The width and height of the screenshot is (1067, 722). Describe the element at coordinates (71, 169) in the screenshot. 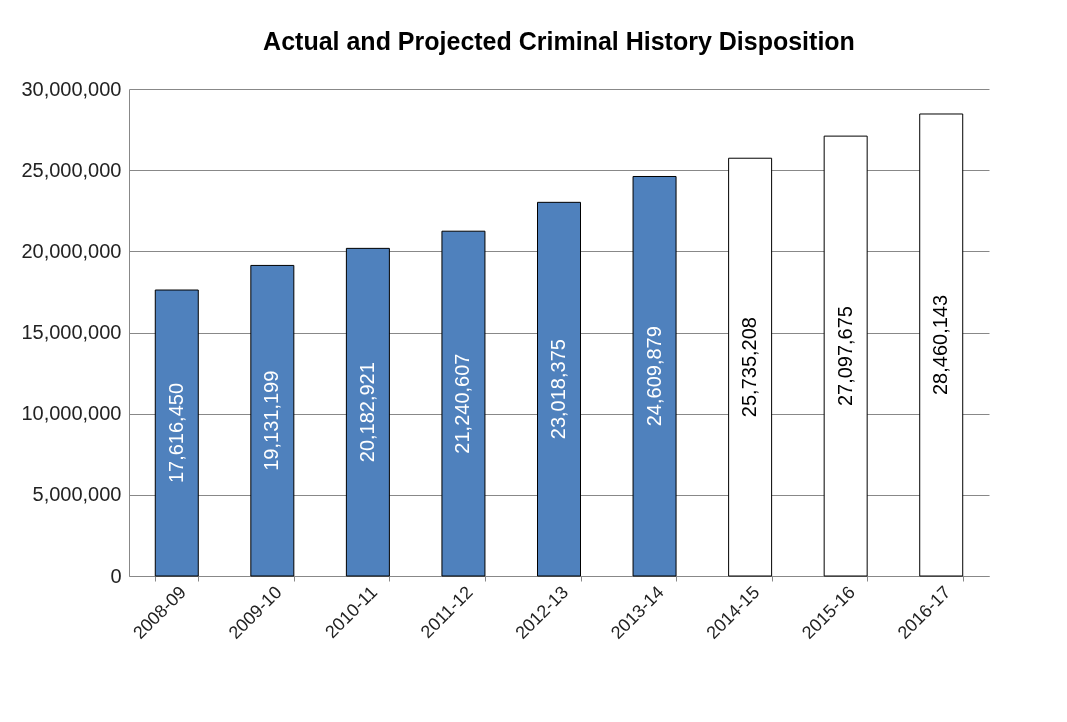

I see `y-tick-label: 25,000,000` at that location.